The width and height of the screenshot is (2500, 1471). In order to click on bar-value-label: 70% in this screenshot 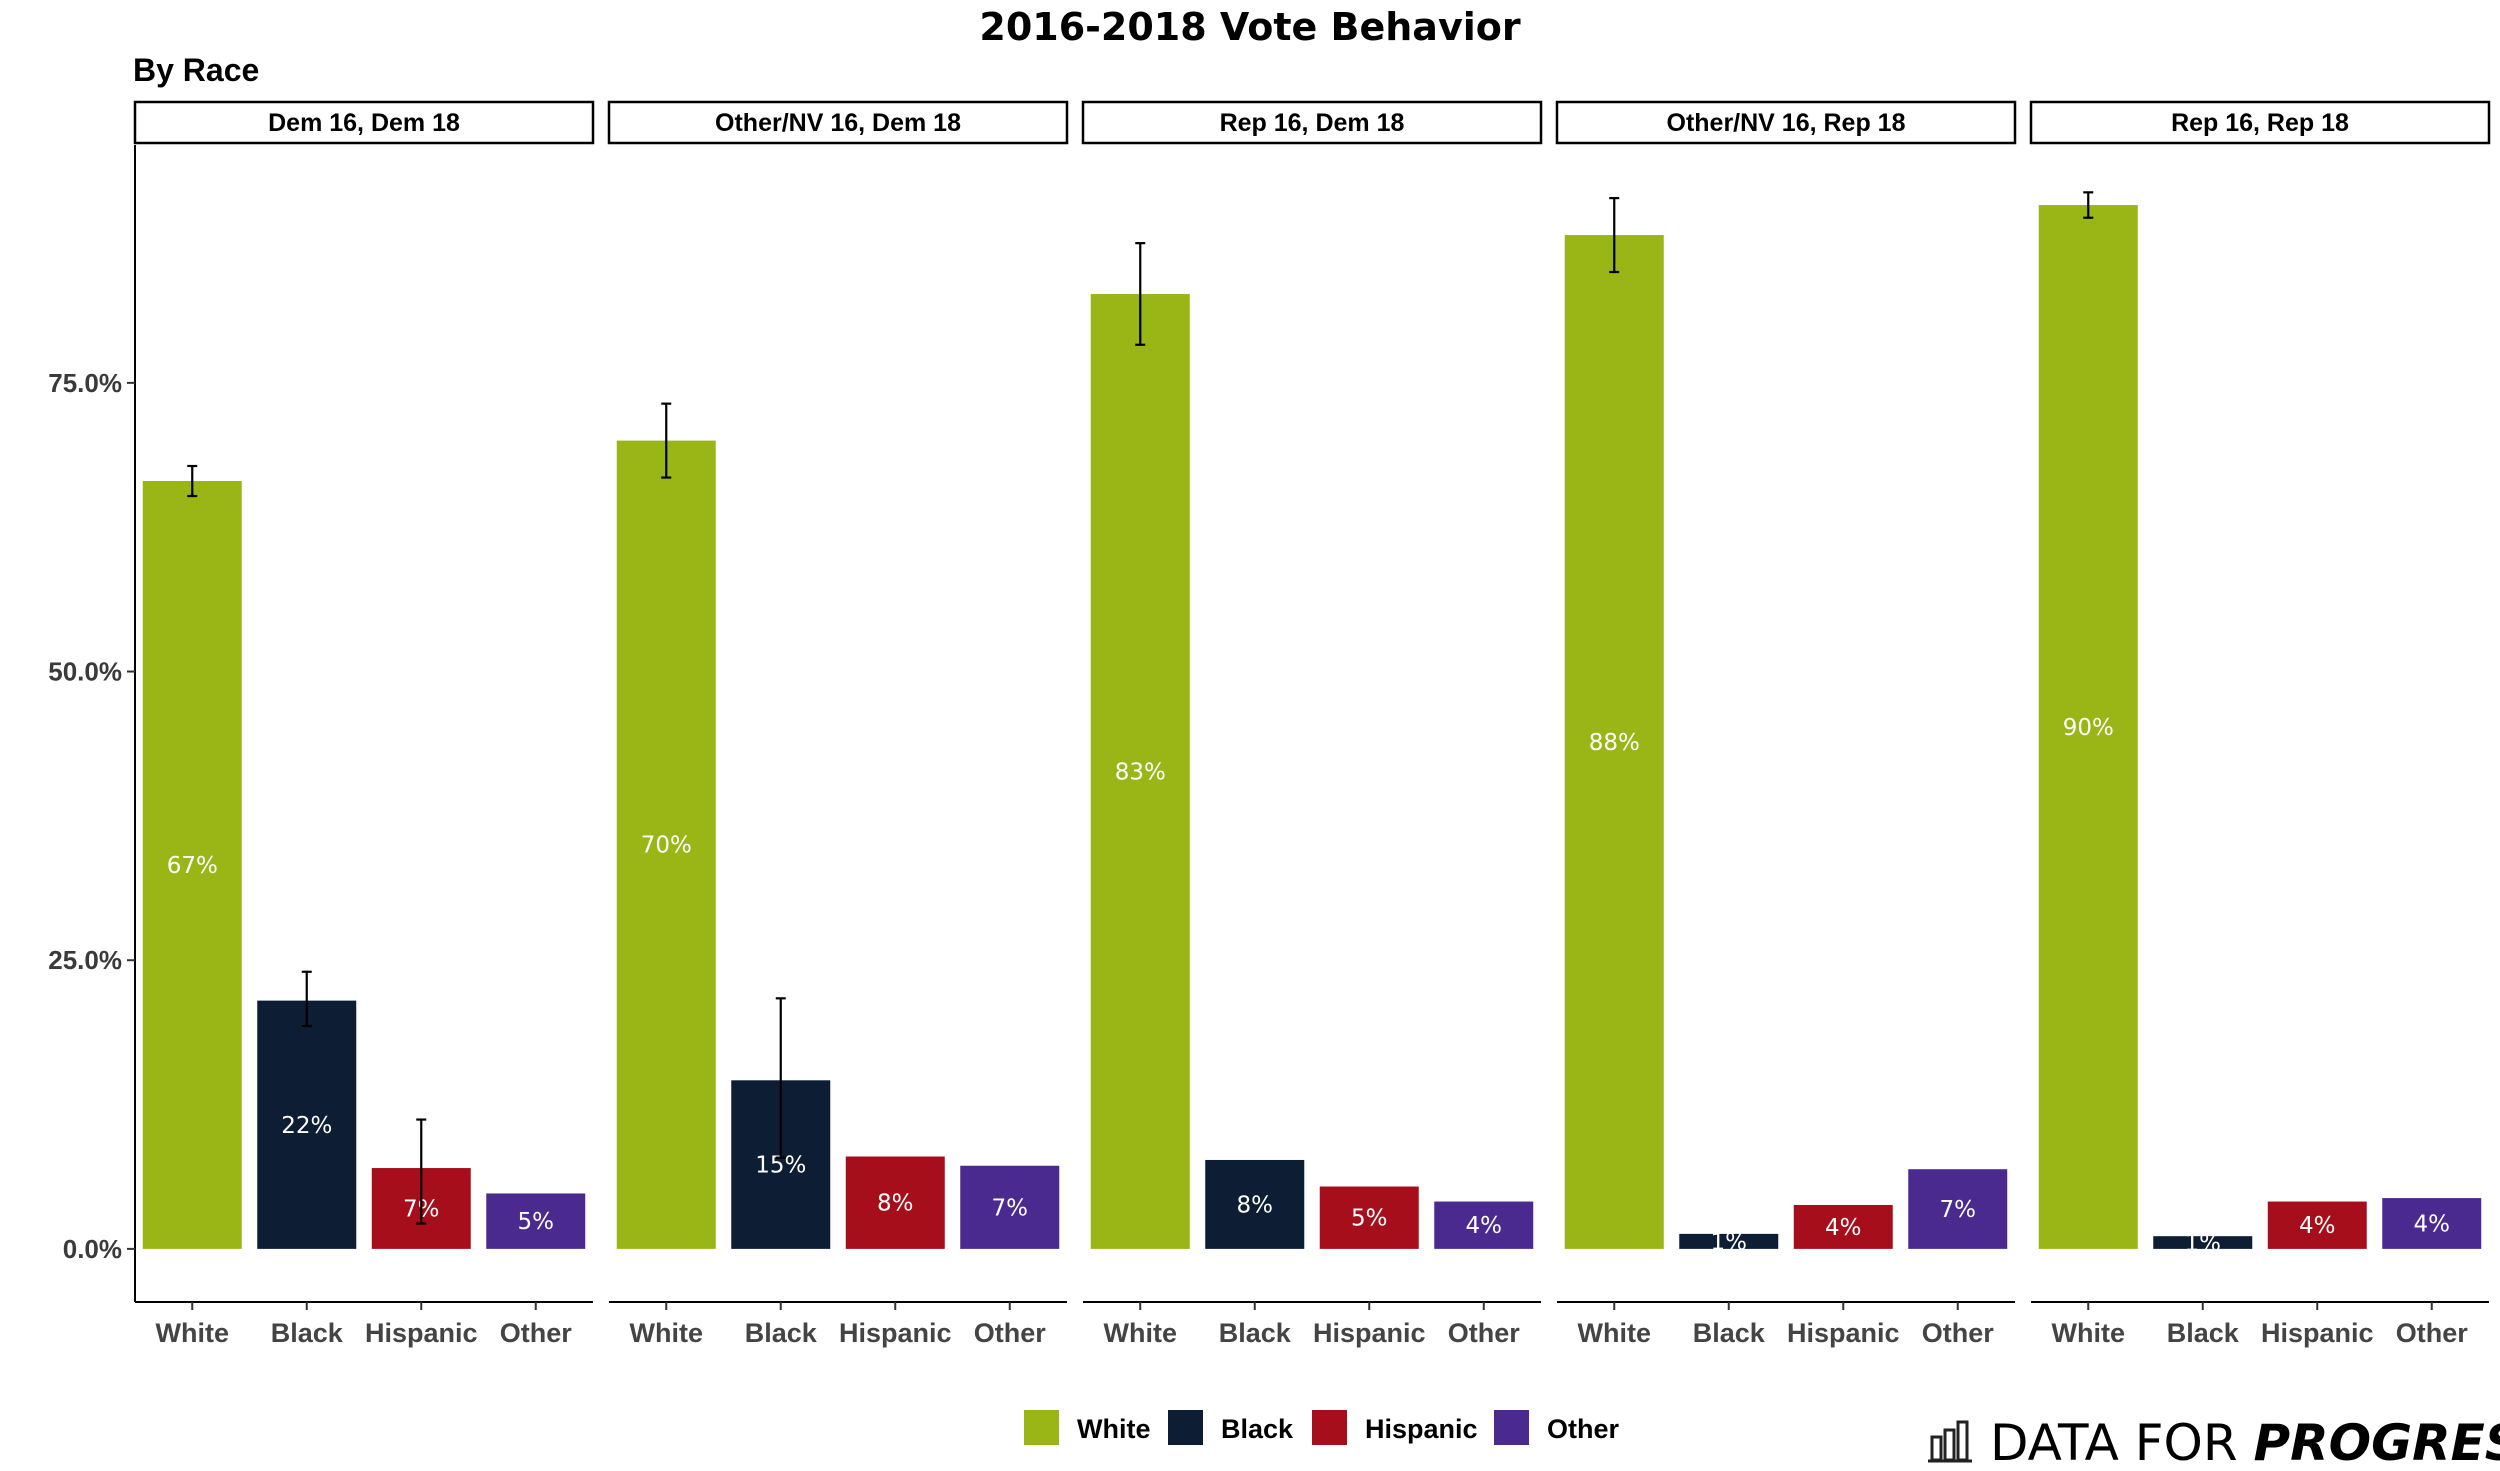, I will do `click(666, 846)`.